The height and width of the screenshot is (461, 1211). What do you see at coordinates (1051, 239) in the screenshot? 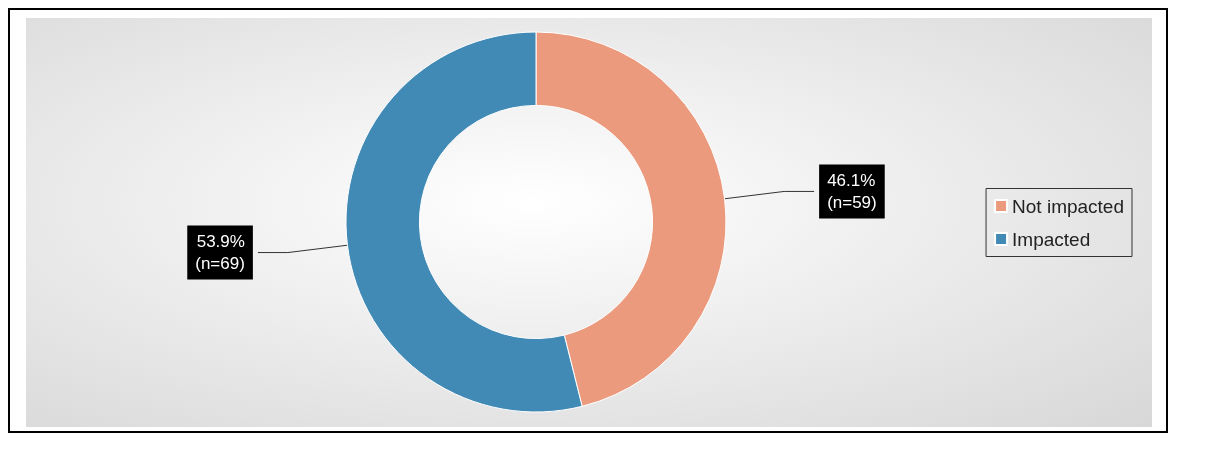
I see `legend-label: Impacted` at bounding box center [1051, 239].